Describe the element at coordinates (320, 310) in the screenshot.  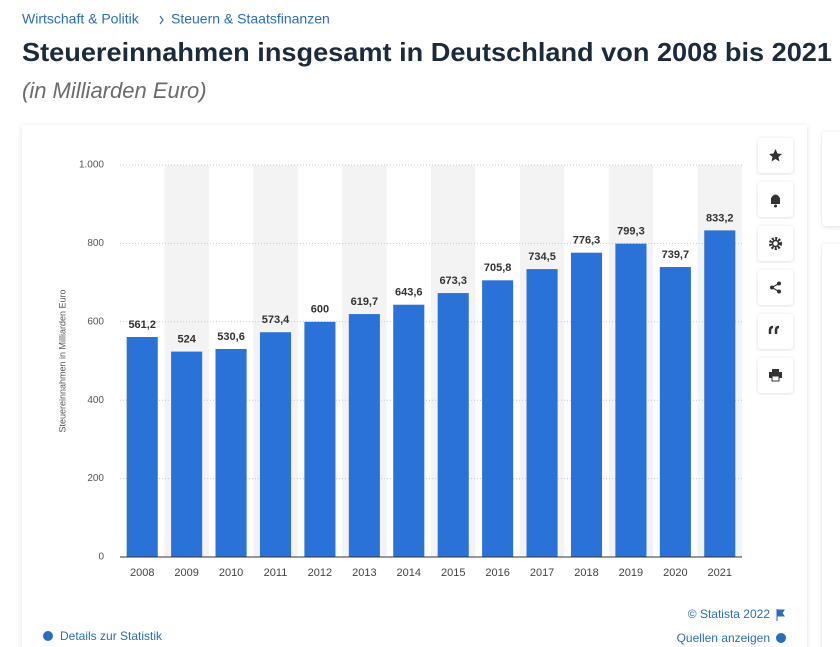
I see `value-label: 600` at that location.